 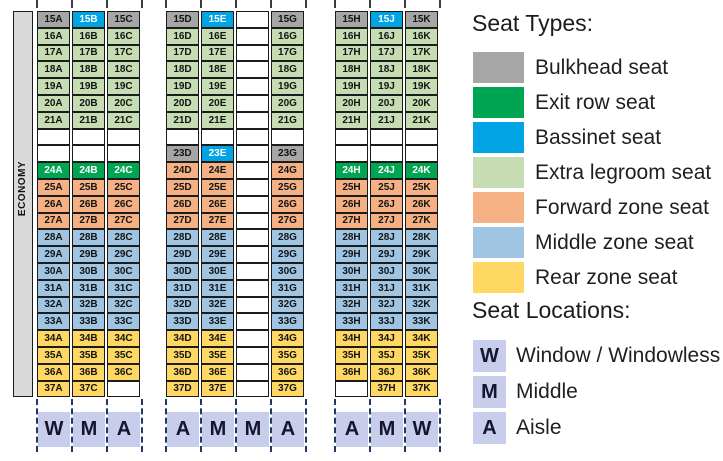 What do you see at coordinates (351, 238) in the screenshot?
I see `seat-28H: 28H` at bounding box center [351, 238].